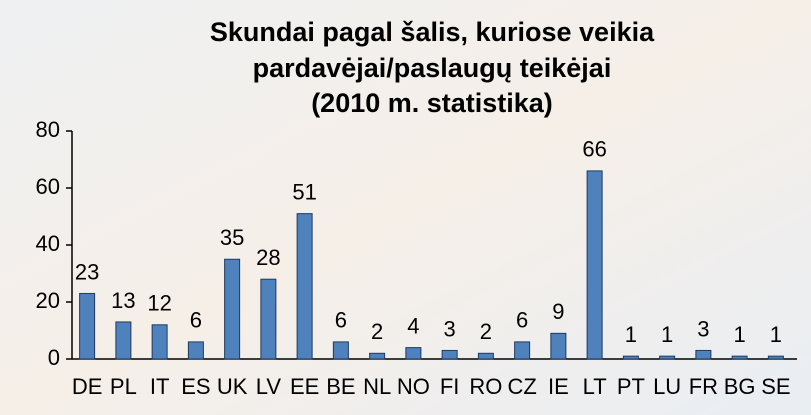  What do you see at coordinates (485, 386) in the screenshot?
I see `x-tick-label: RO` at bounding box center [485, 386].